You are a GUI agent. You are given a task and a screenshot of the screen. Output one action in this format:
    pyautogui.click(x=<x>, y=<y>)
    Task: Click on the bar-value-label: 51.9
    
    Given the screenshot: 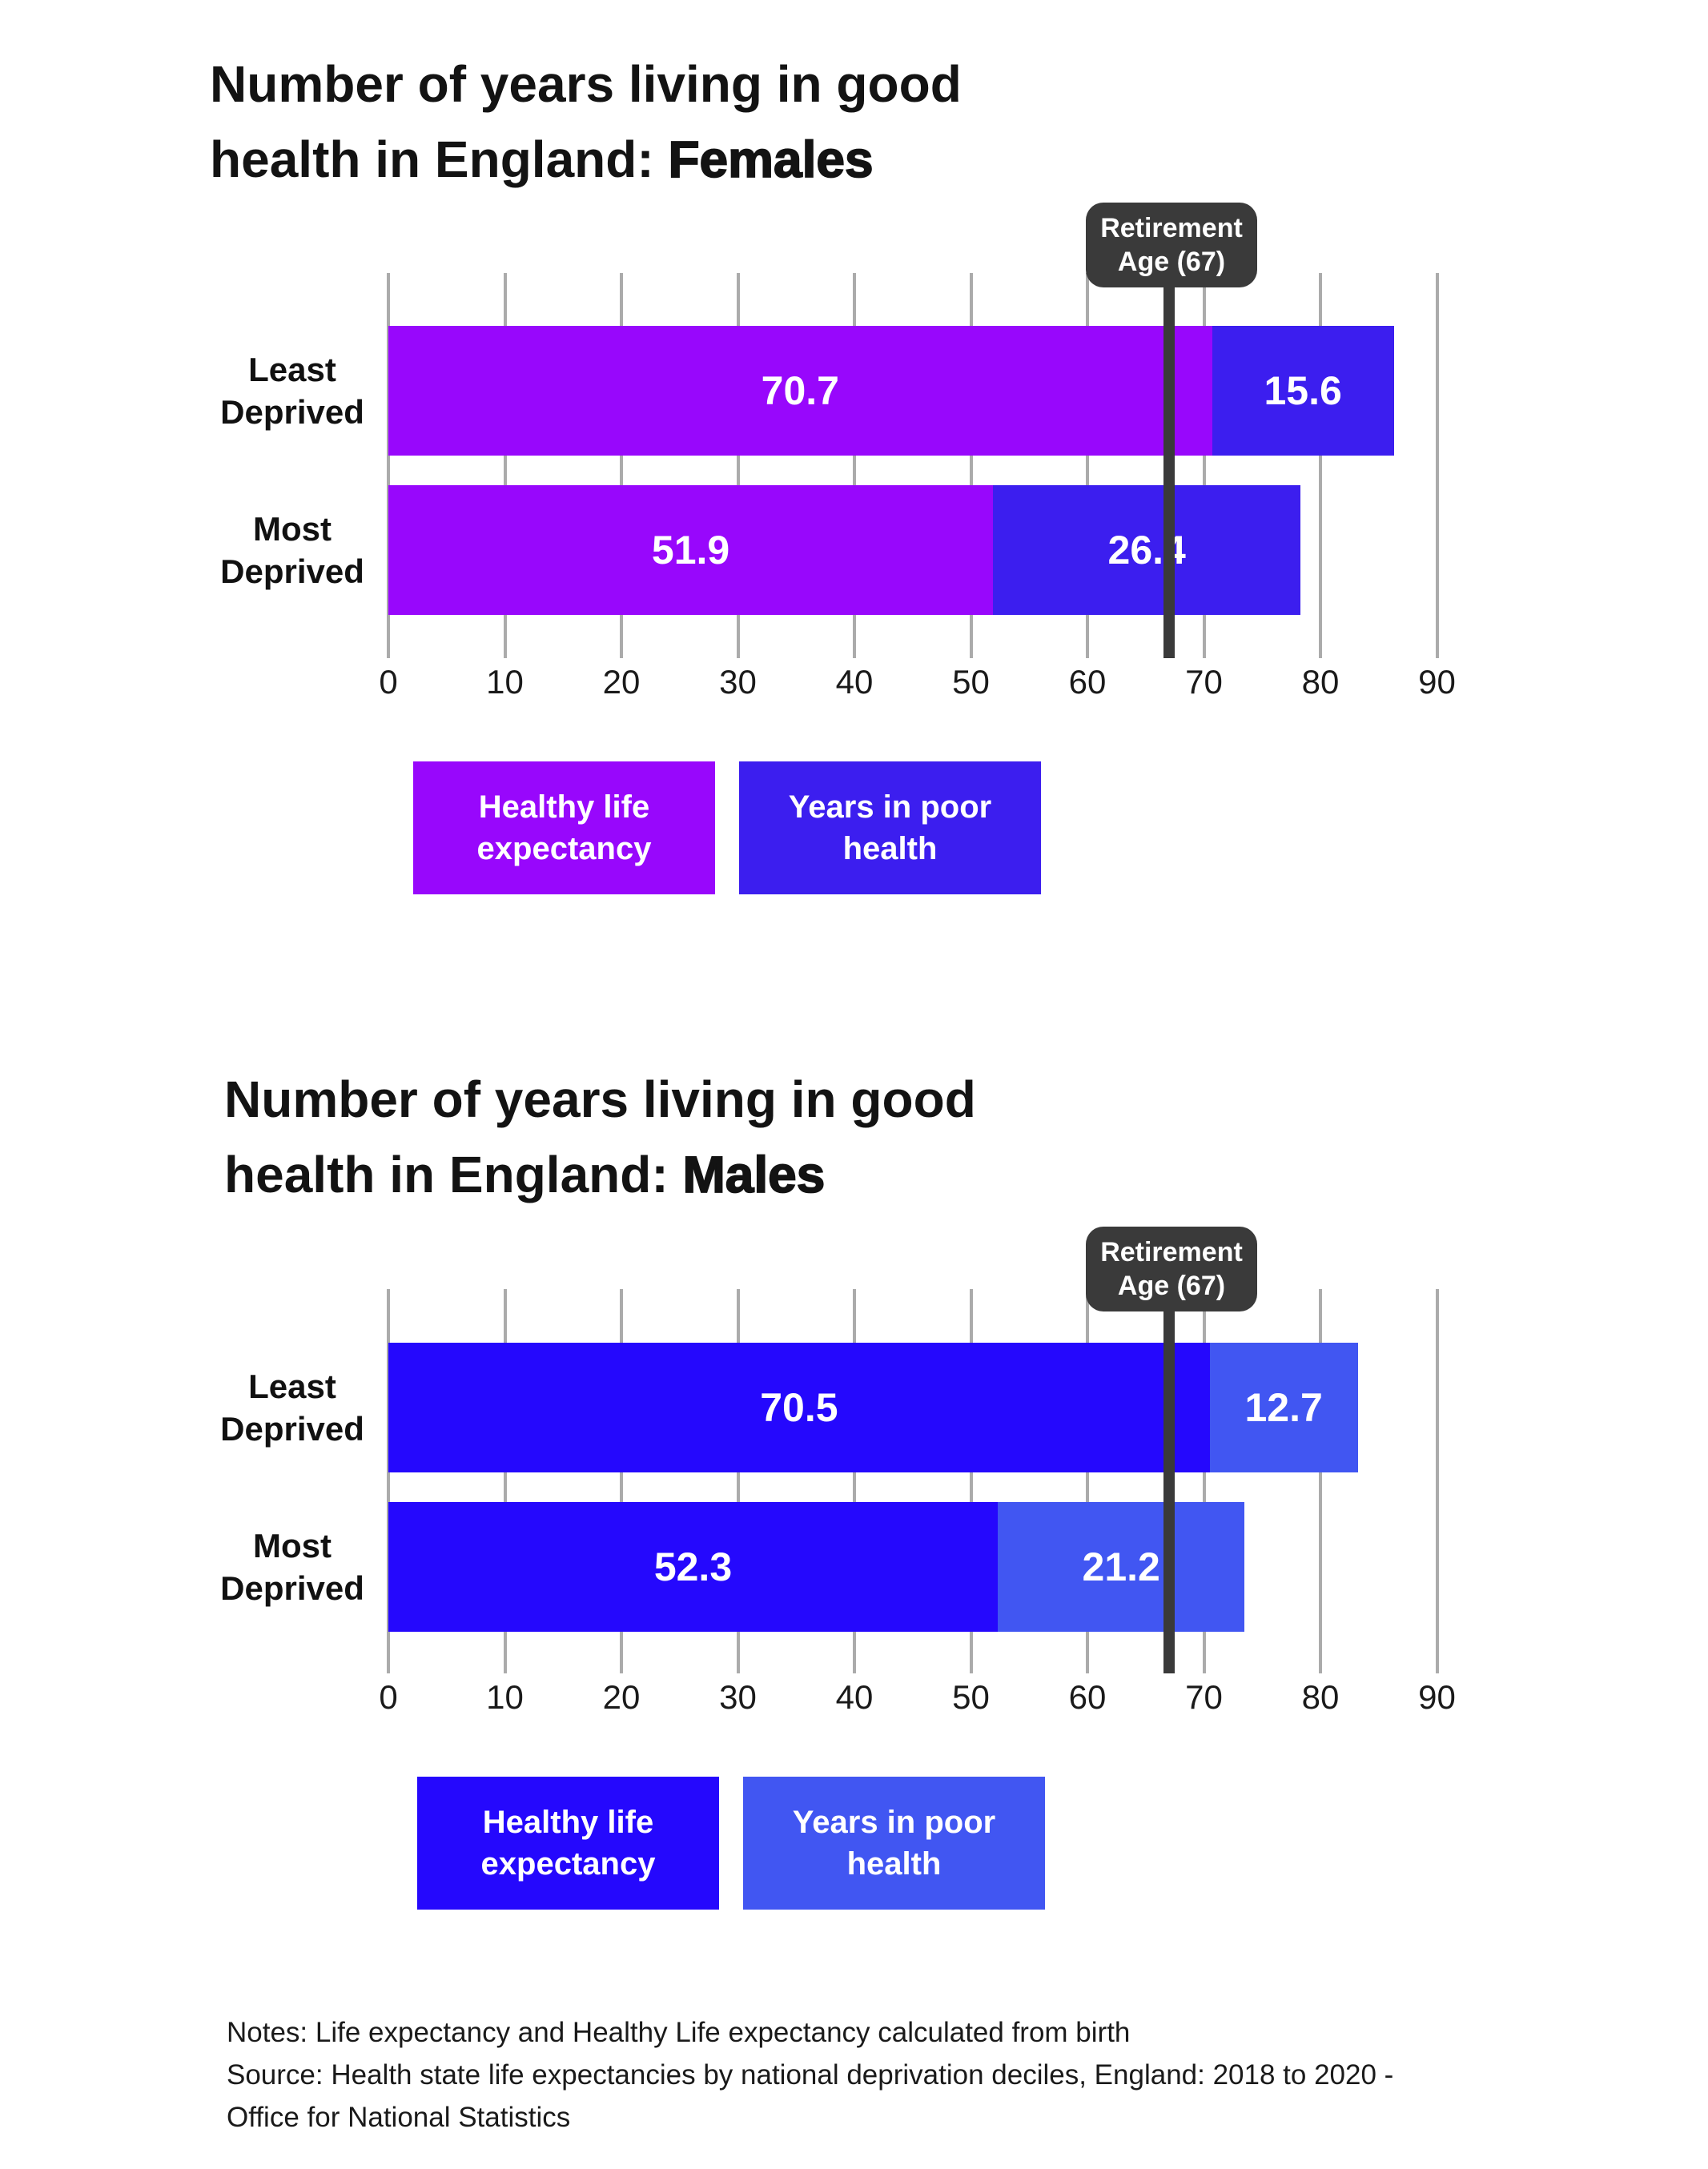 What is the action you would take?
    pyautogui.click(x=691, y=550)
    